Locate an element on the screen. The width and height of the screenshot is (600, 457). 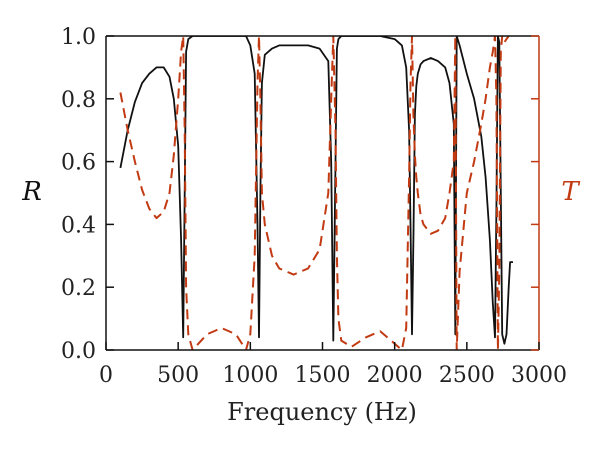
x-tick-label: 2500 is located at coordinates (467, 375).